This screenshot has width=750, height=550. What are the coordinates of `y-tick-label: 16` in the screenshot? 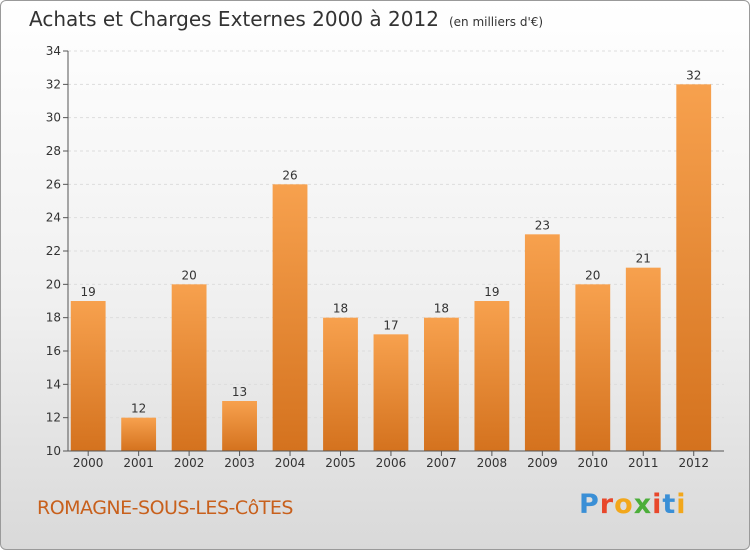 It's located at (53, 351).